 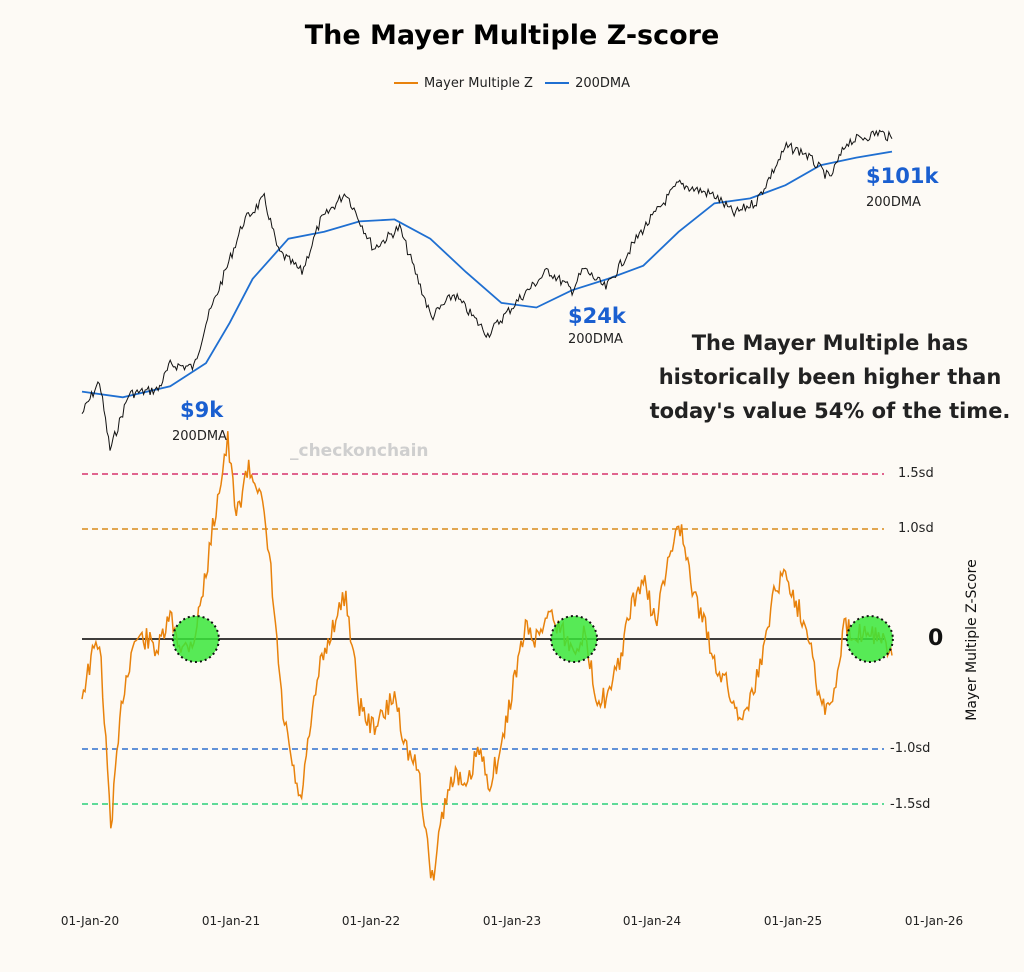 I want to click on legend-swatch-blue, so click(x=557, y=83).